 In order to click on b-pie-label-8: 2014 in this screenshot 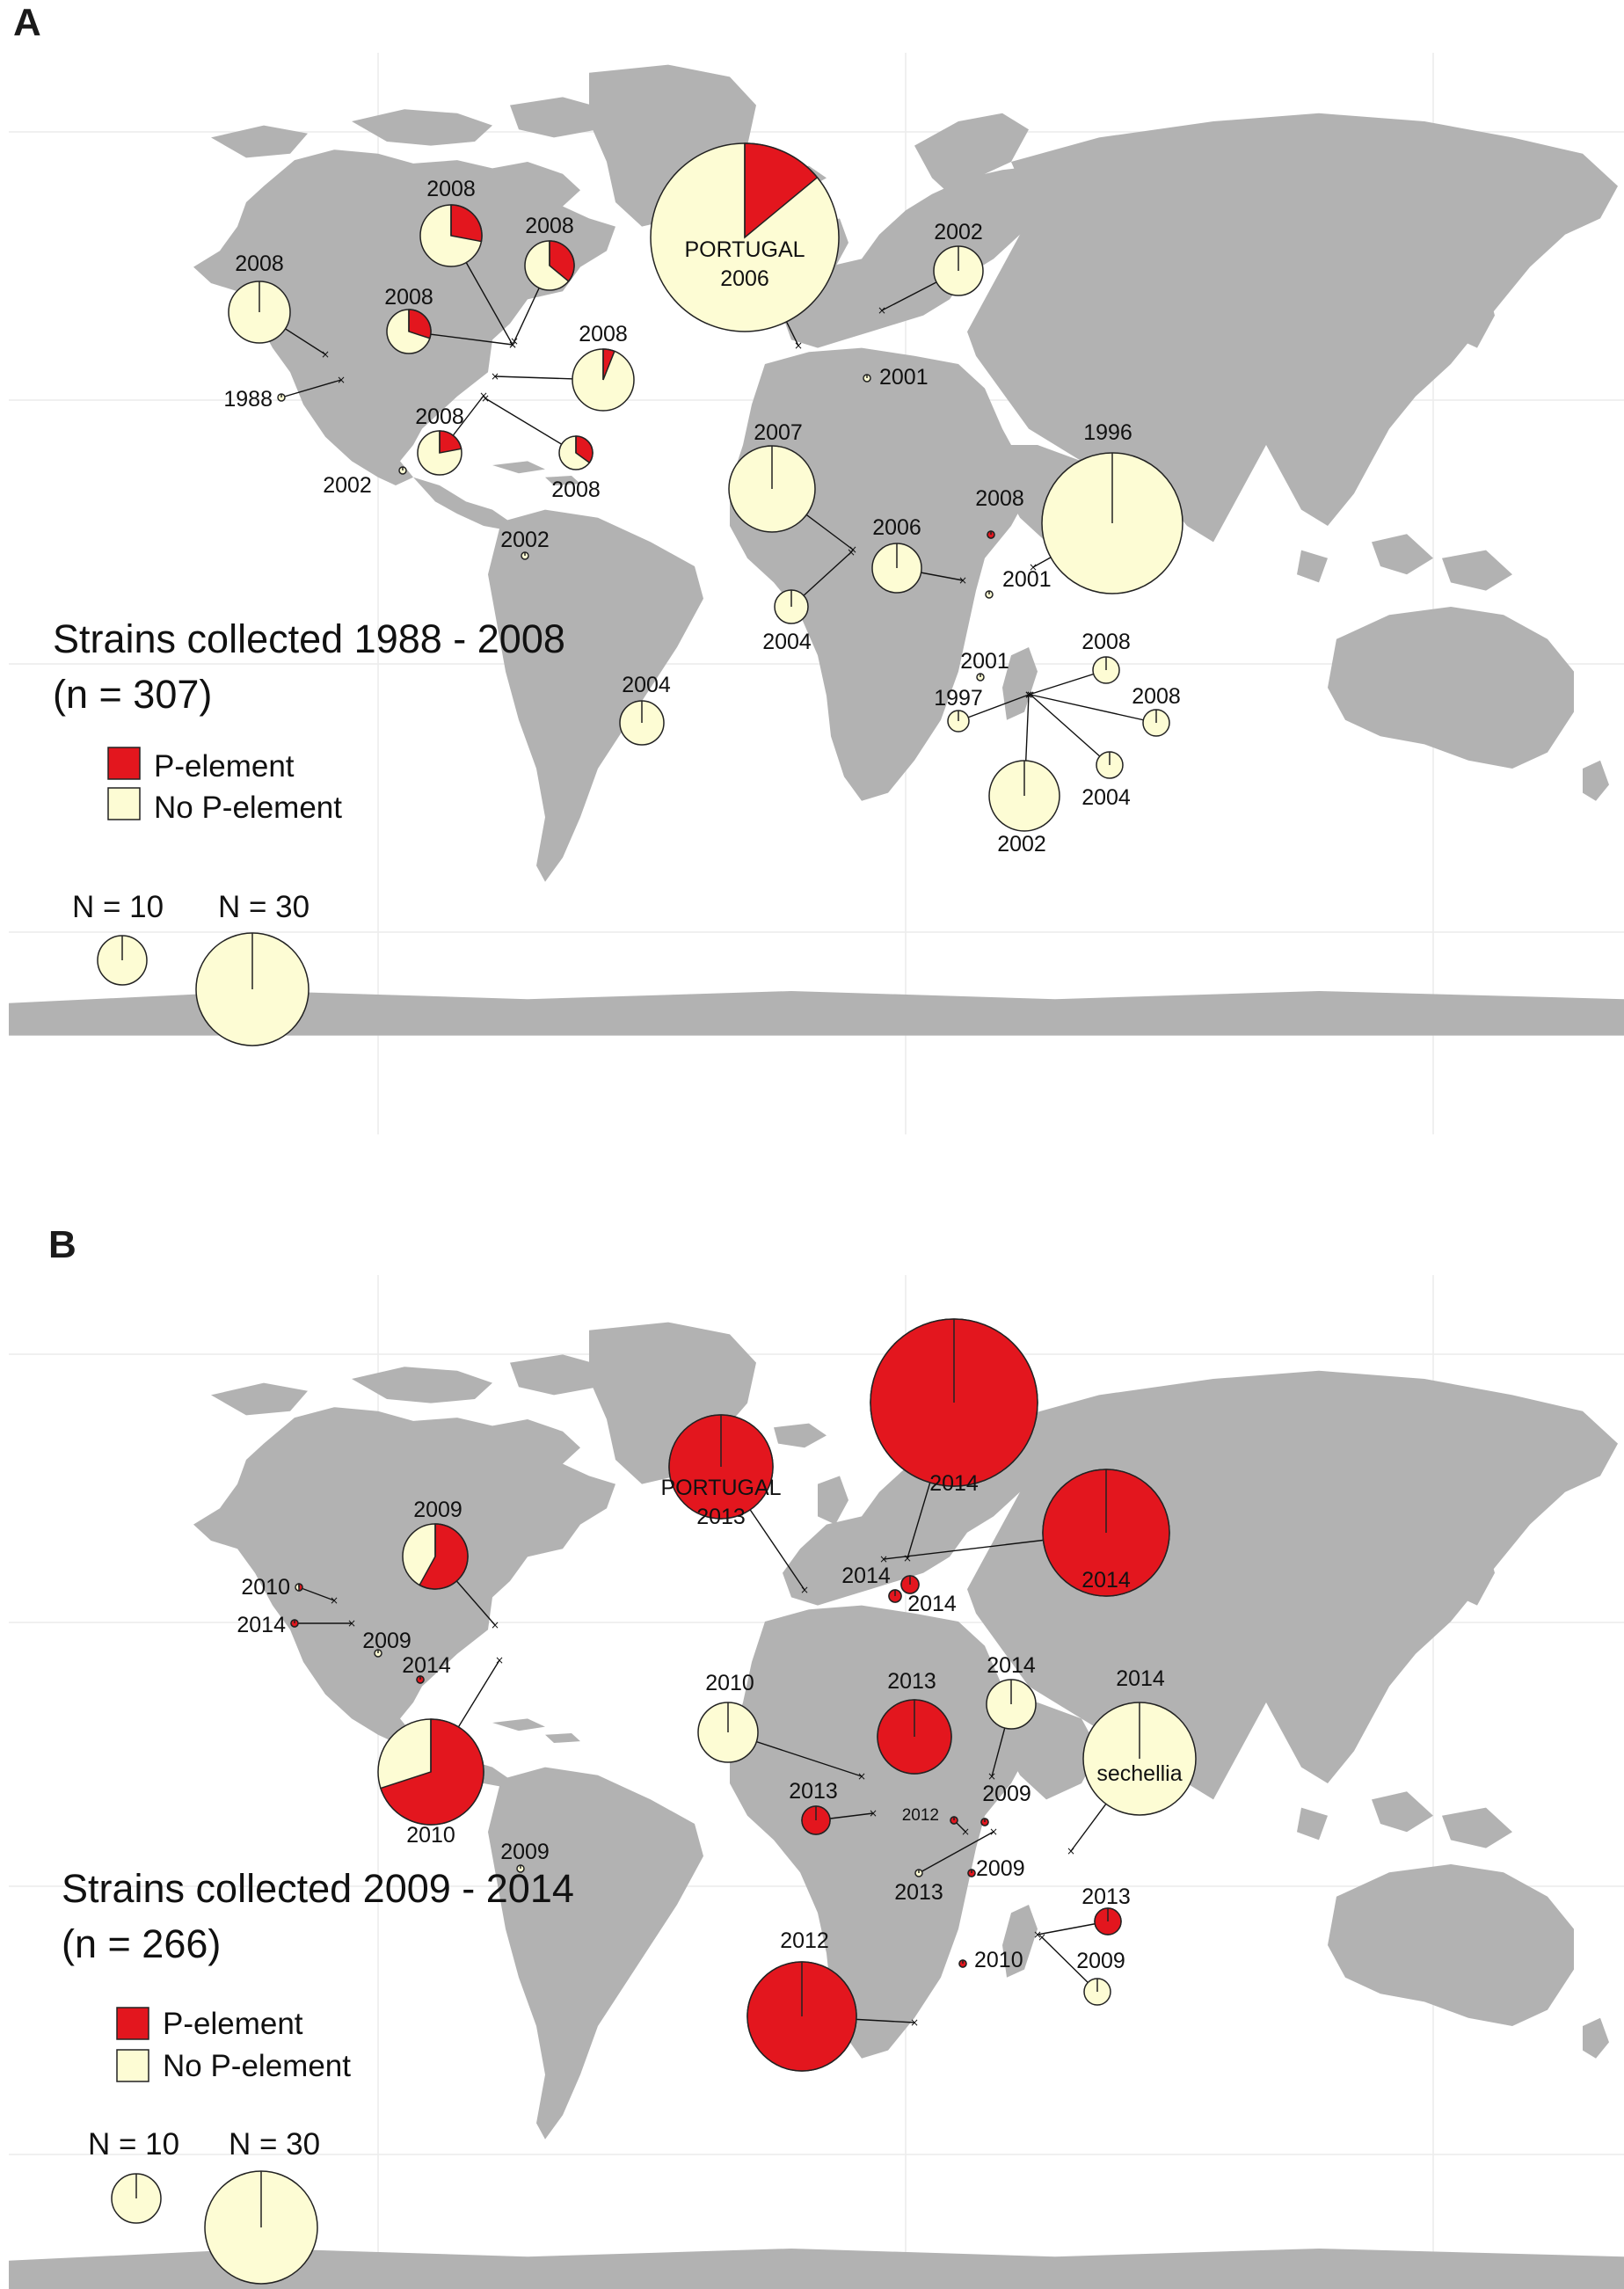, I will do `click(954, 1483)`.